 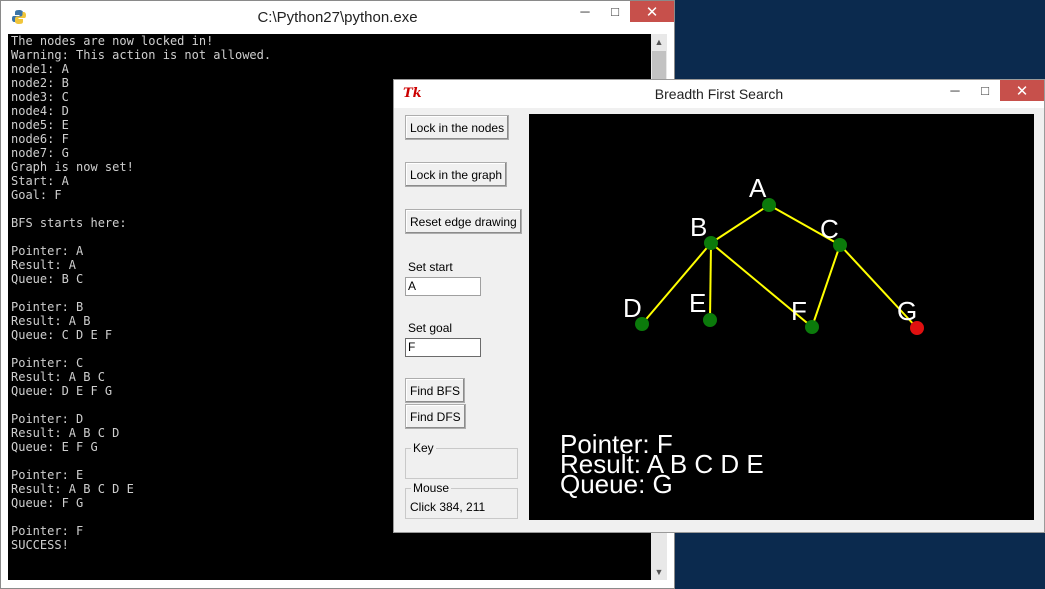 I want to click on find-bfs-button: Find BFS, so click(x=435, y=390).